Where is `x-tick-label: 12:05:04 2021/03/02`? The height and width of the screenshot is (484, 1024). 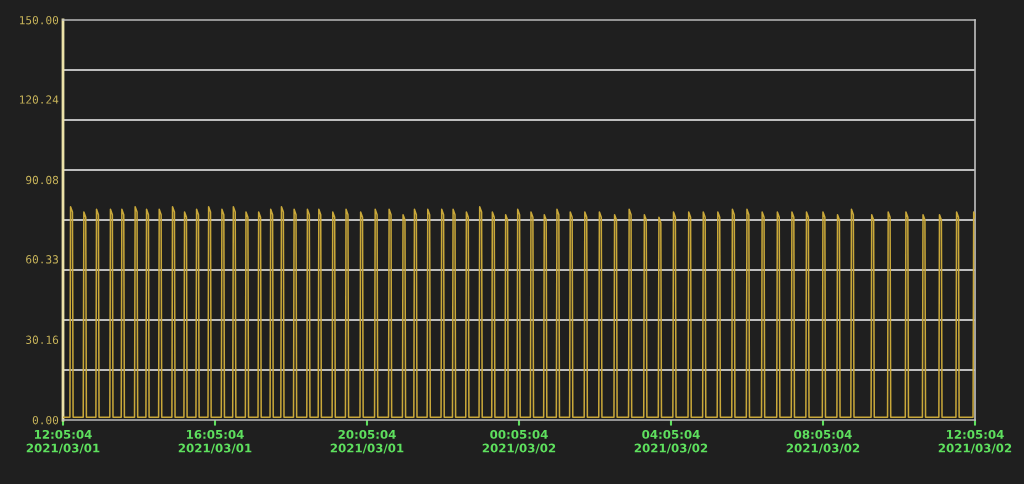 x-tick-label: 12:05:04 2021/03/02 is located at coordinates (975, 441).